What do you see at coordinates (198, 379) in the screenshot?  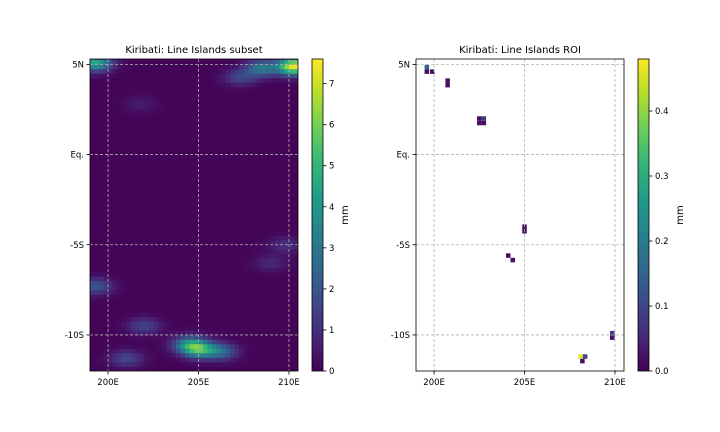 I see `left-x-axis: 200E 205E 210E` at bounding box center [198, 379].